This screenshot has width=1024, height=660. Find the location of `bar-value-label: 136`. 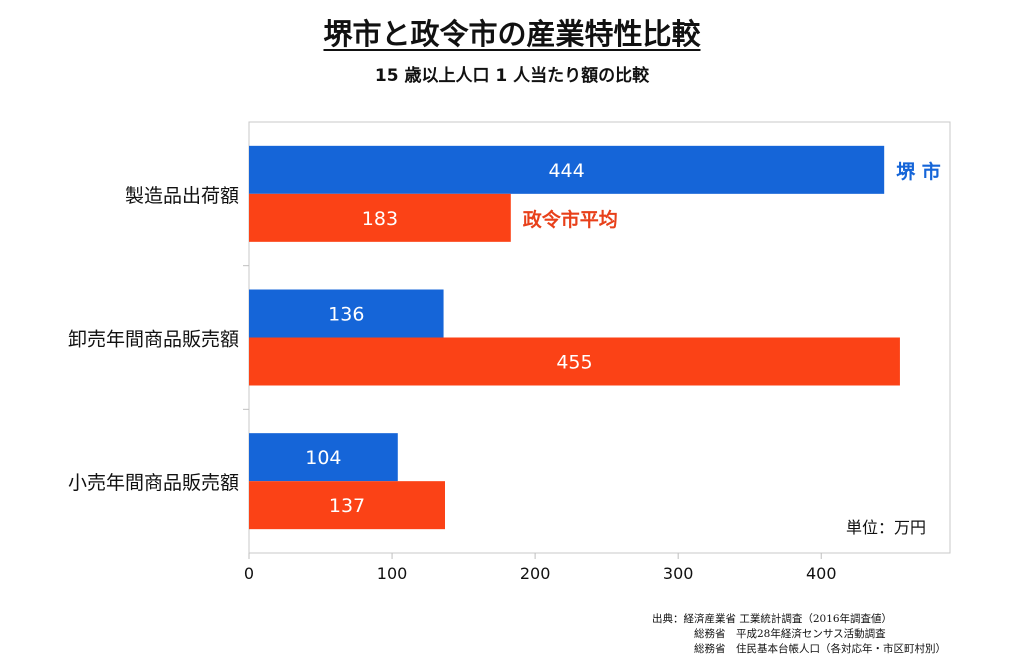

bar-value-label: 136 is located at coordinates (346, 315).